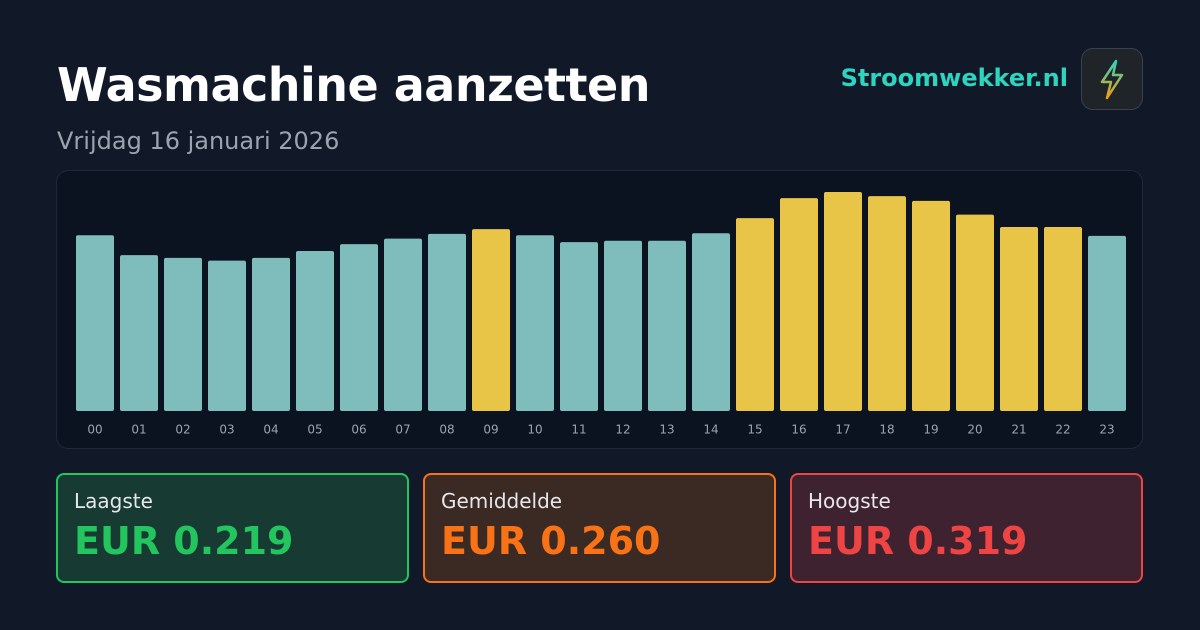 This screenshot has width=1200, height=630. Describe the element at coordinates (94, 430) in the screenshot. I see `x-tick-label: 00` at that location.